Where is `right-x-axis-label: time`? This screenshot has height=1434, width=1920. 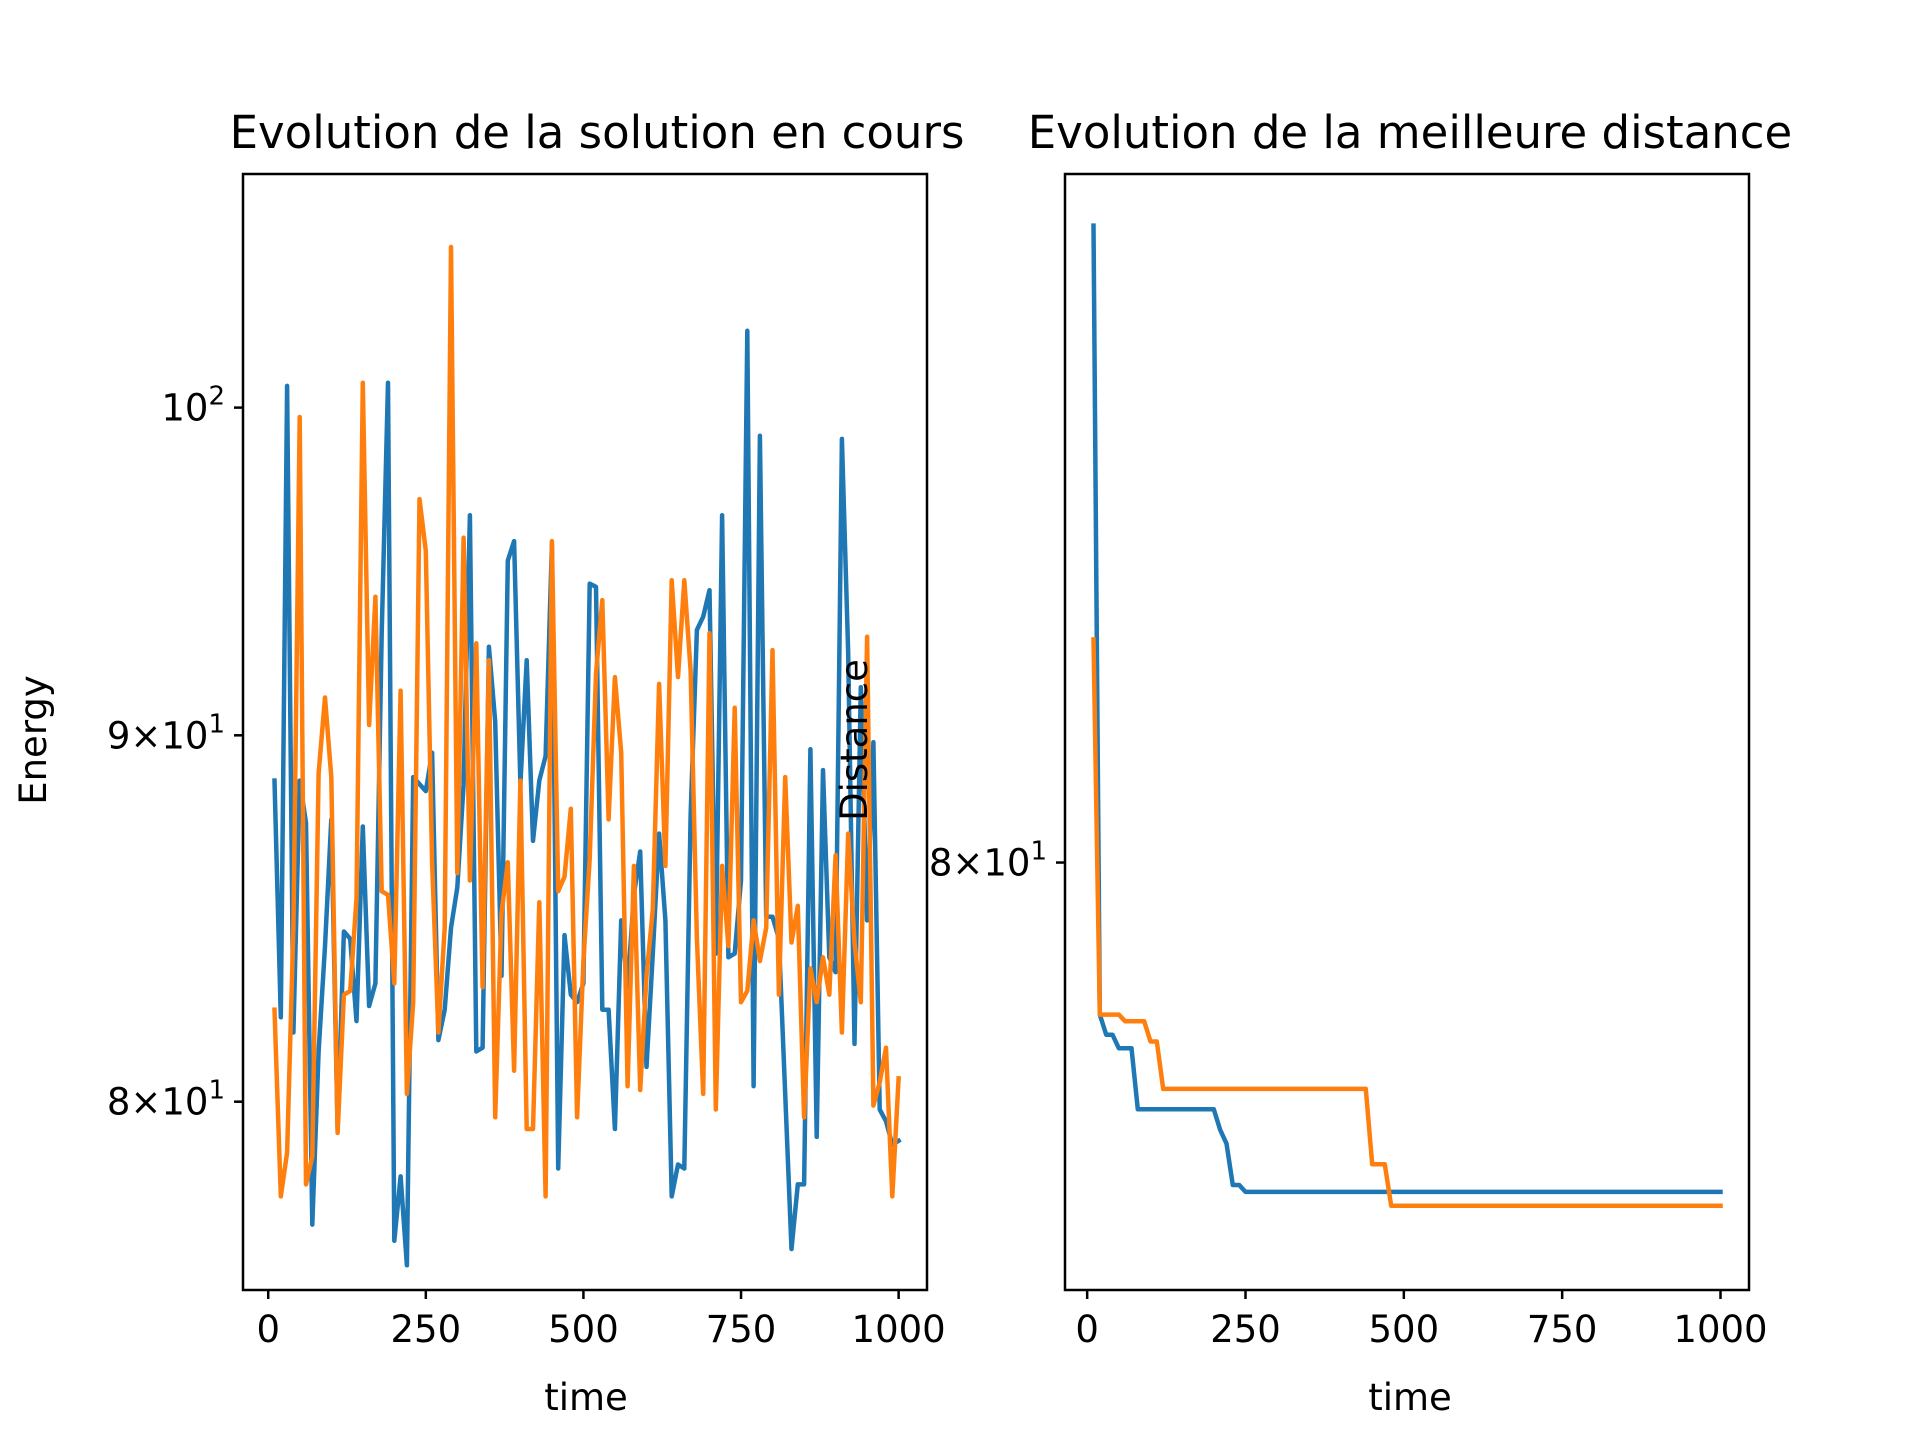
right-x-axis-label: time is located at coordinates (1410, 1397).